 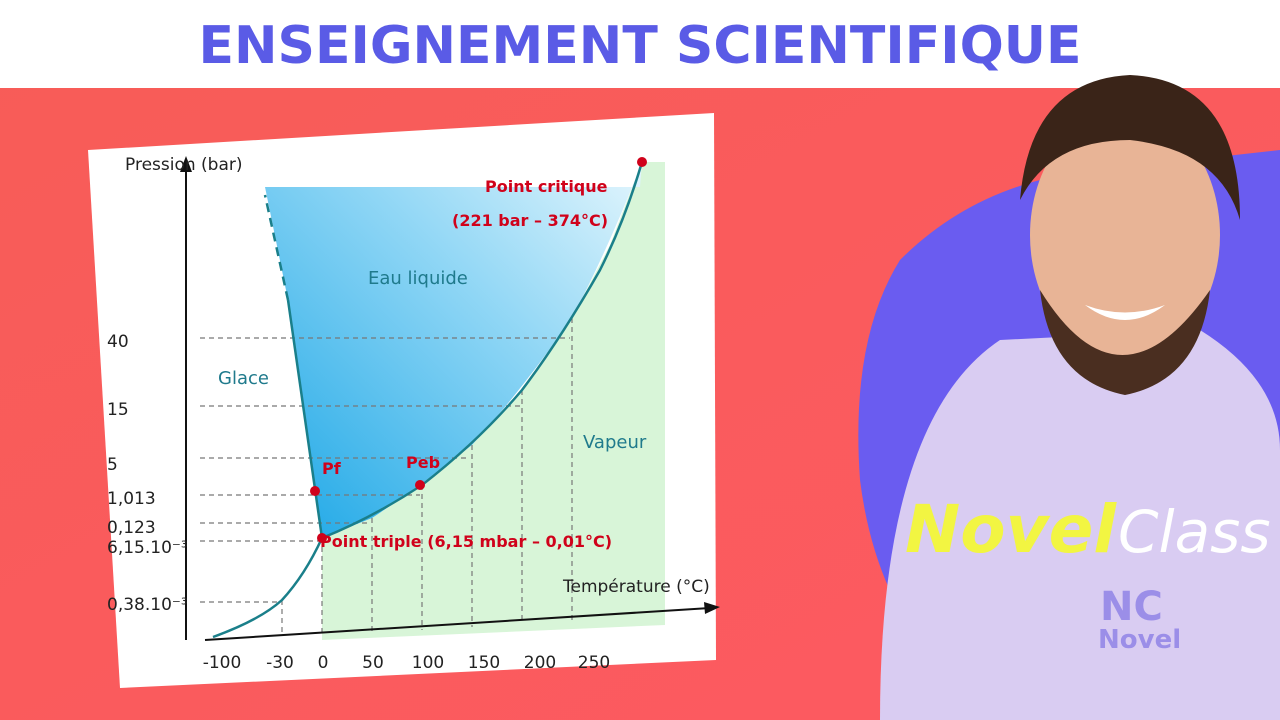 What do you see at coordinates (540, 663) in the screenshot?
I see `x-tick-label: 200` at bounding box center [540, 663].